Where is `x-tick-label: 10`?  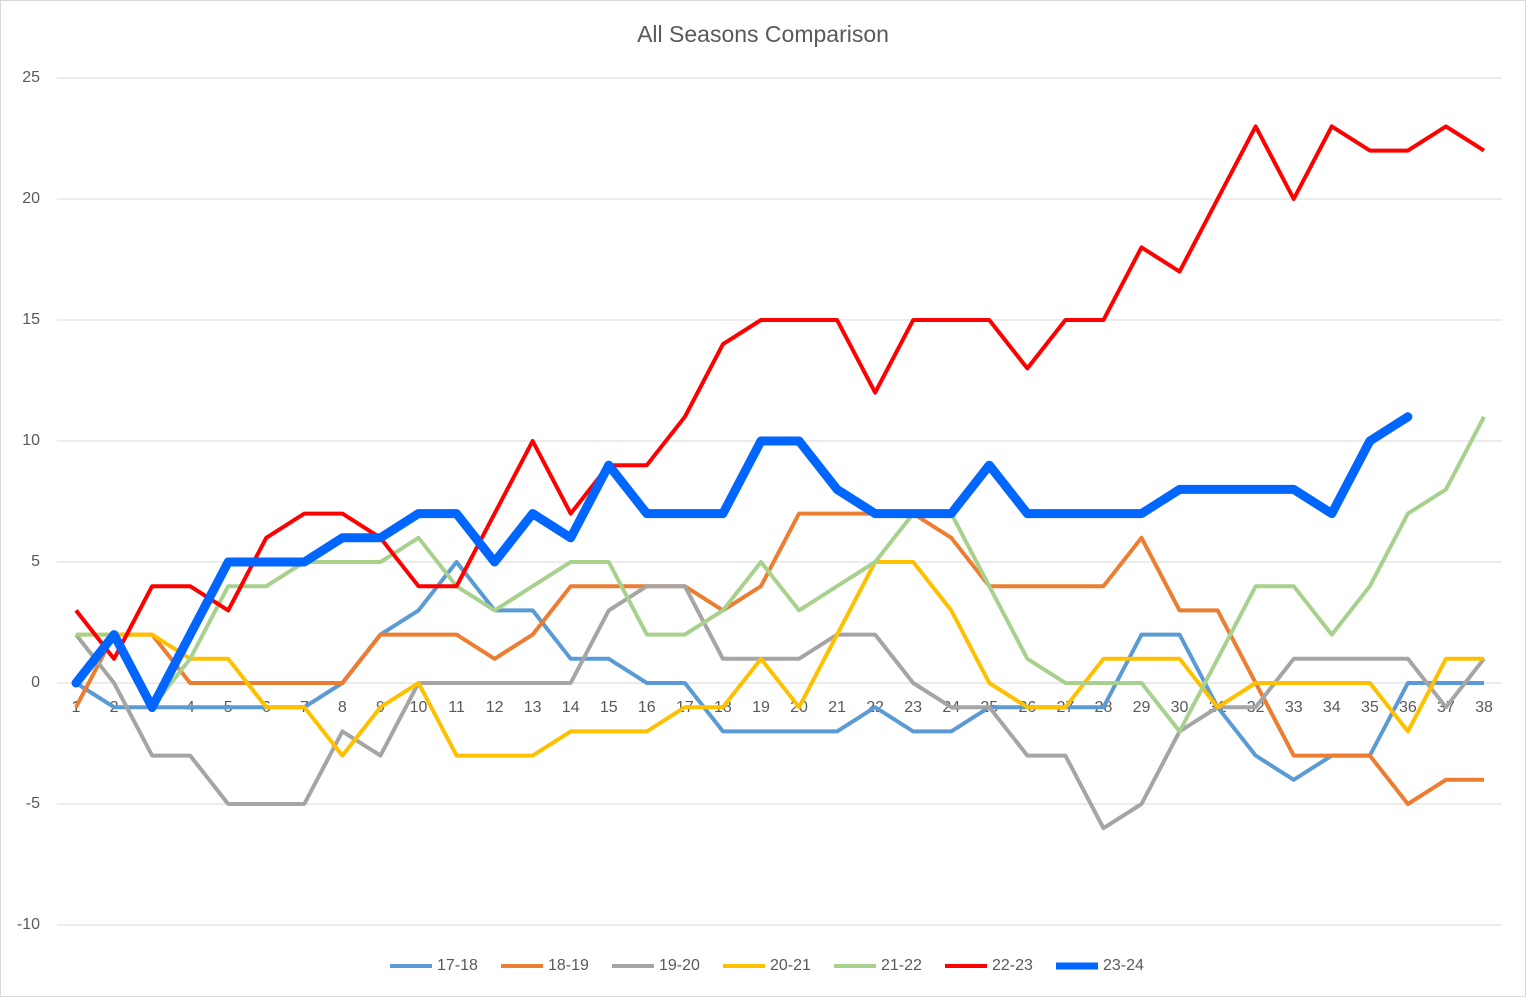
x-tick-label: 10 is located at coordinates (419, 707).